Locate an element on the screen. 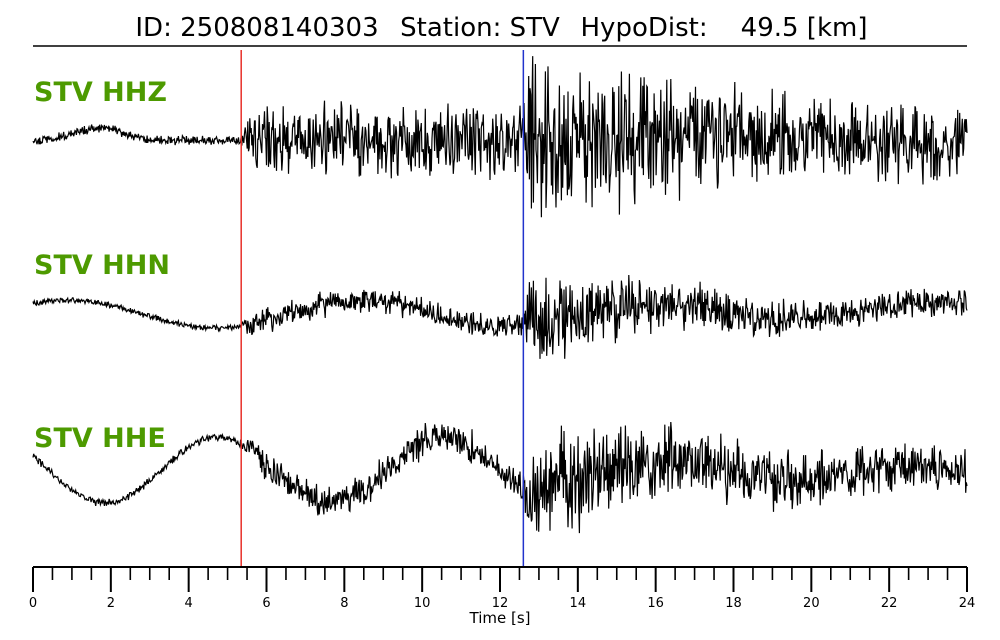 This screenshot has width=1000, height=640. title-station: Station: STV is located at coordinates (480, 28).